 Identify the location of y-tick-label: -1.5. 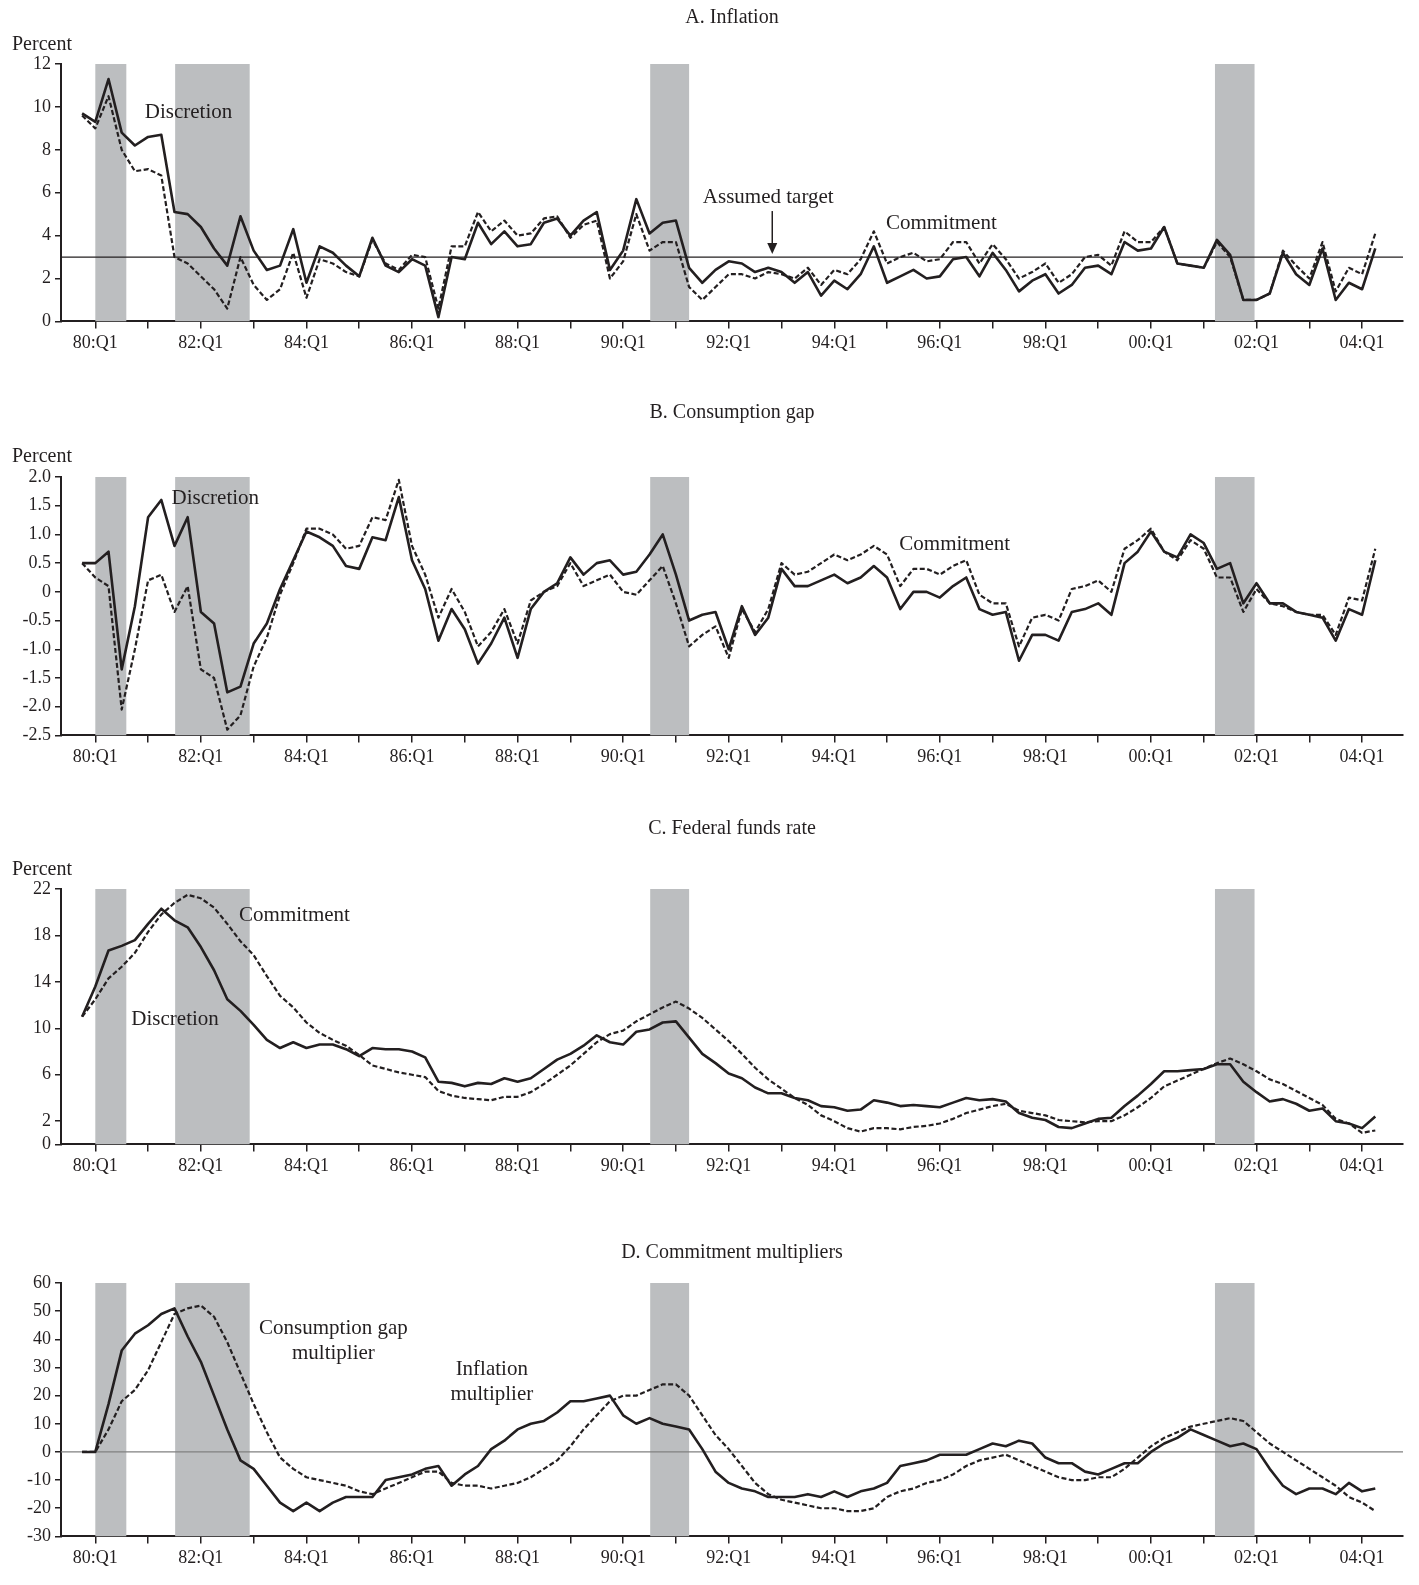
(36, 676).